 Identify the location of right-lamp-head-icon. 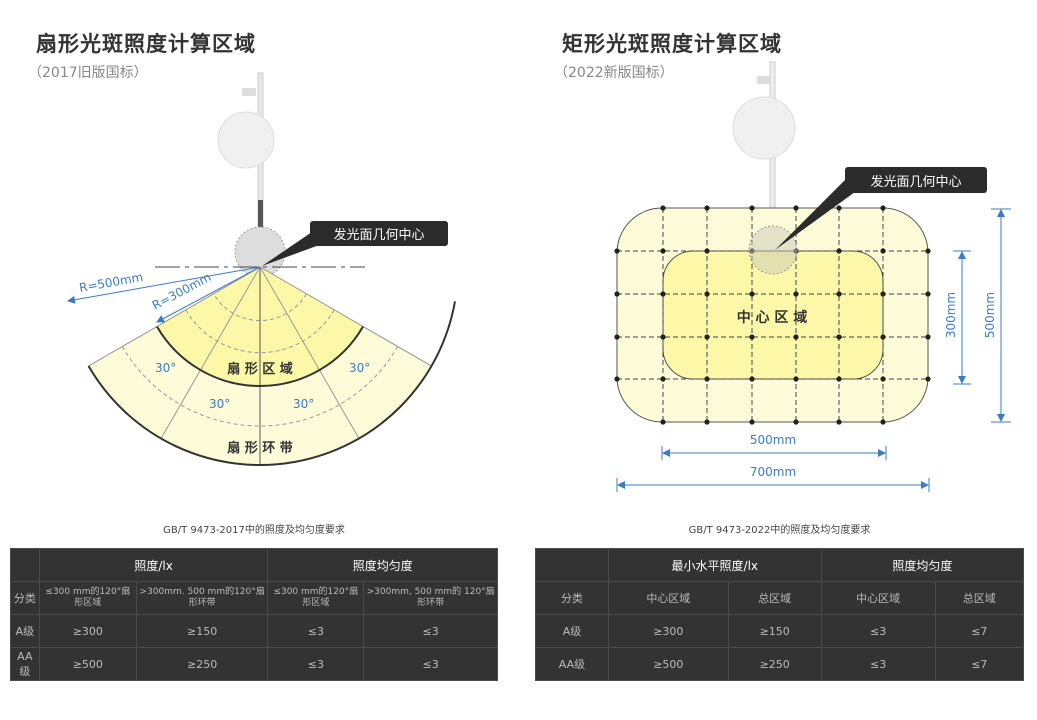
(773, 250).